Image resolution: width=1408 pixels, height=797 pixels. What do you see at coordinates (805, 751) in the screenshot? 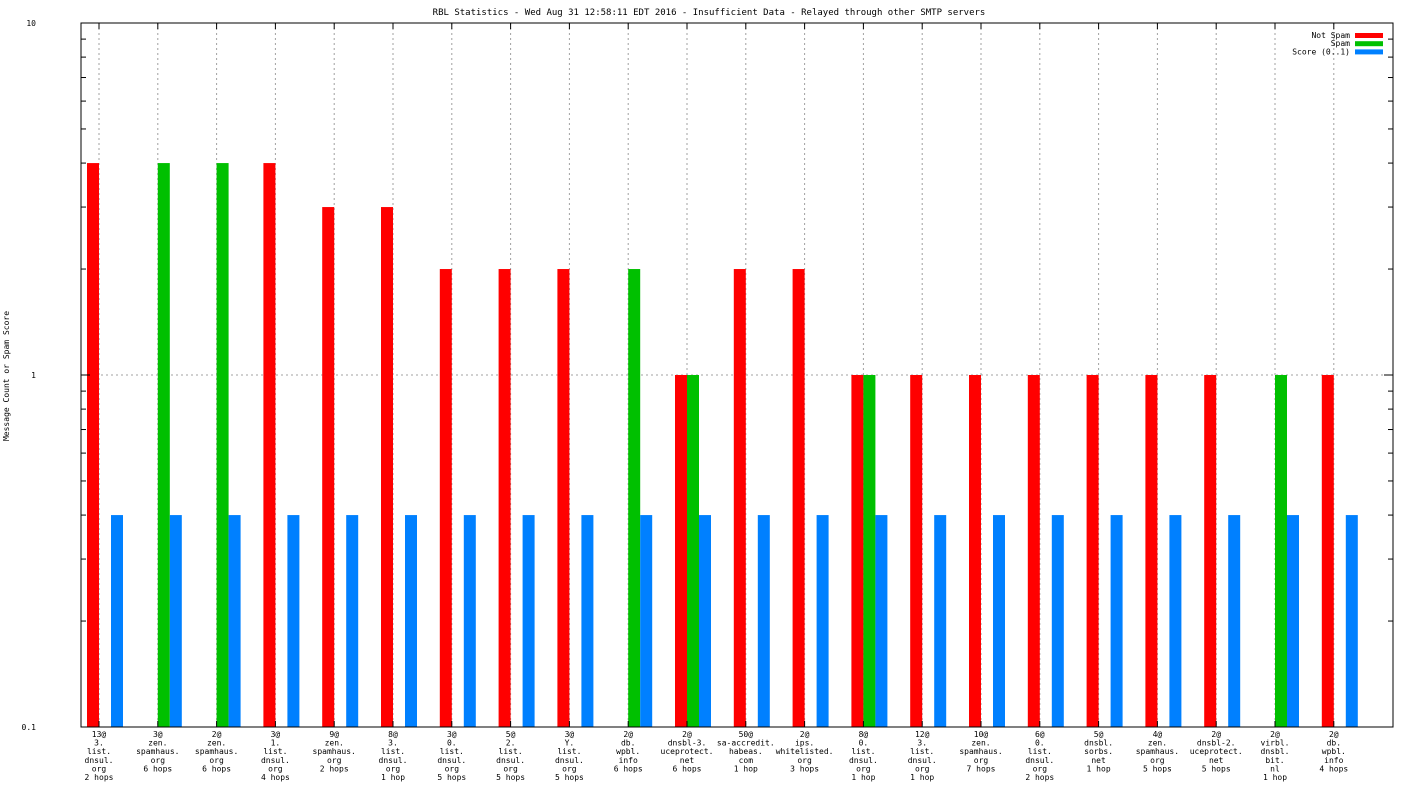
I see `x-tick-label-line: whitelisted.` at bounding box center [805, 751].